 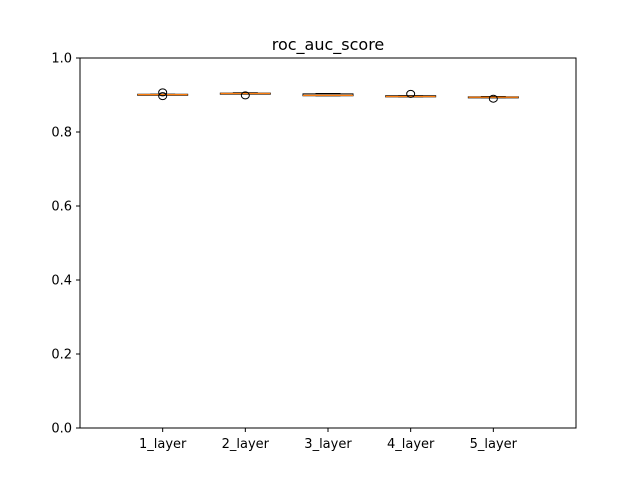 I want to click on y-tick-label: 0.2, so click(x=61, y=355).